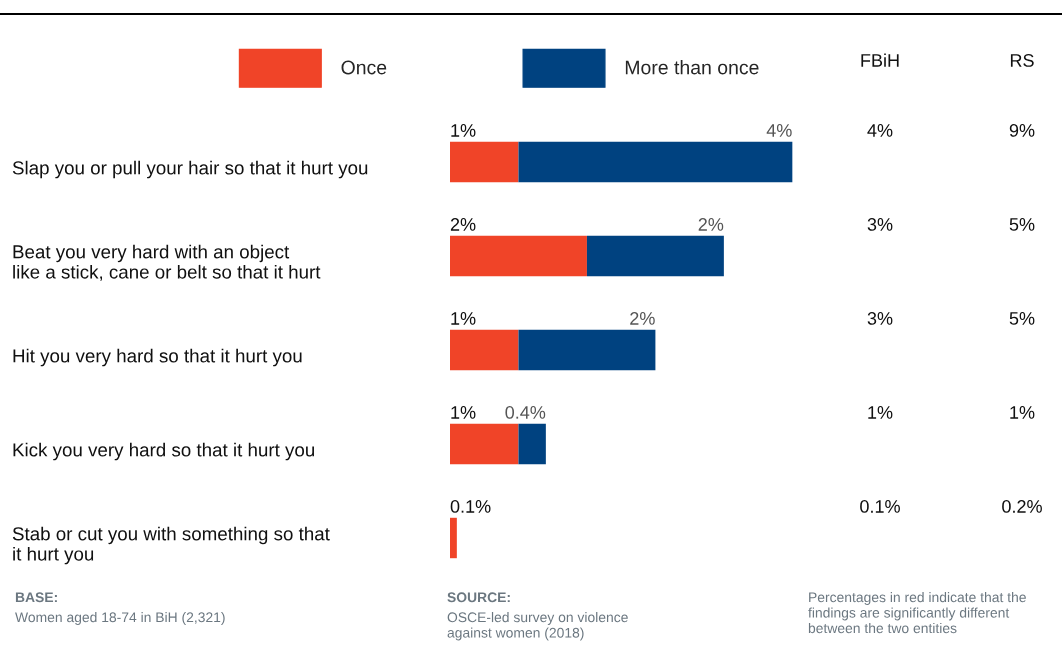  I want to click on text: FBiH, so click(880, 60).